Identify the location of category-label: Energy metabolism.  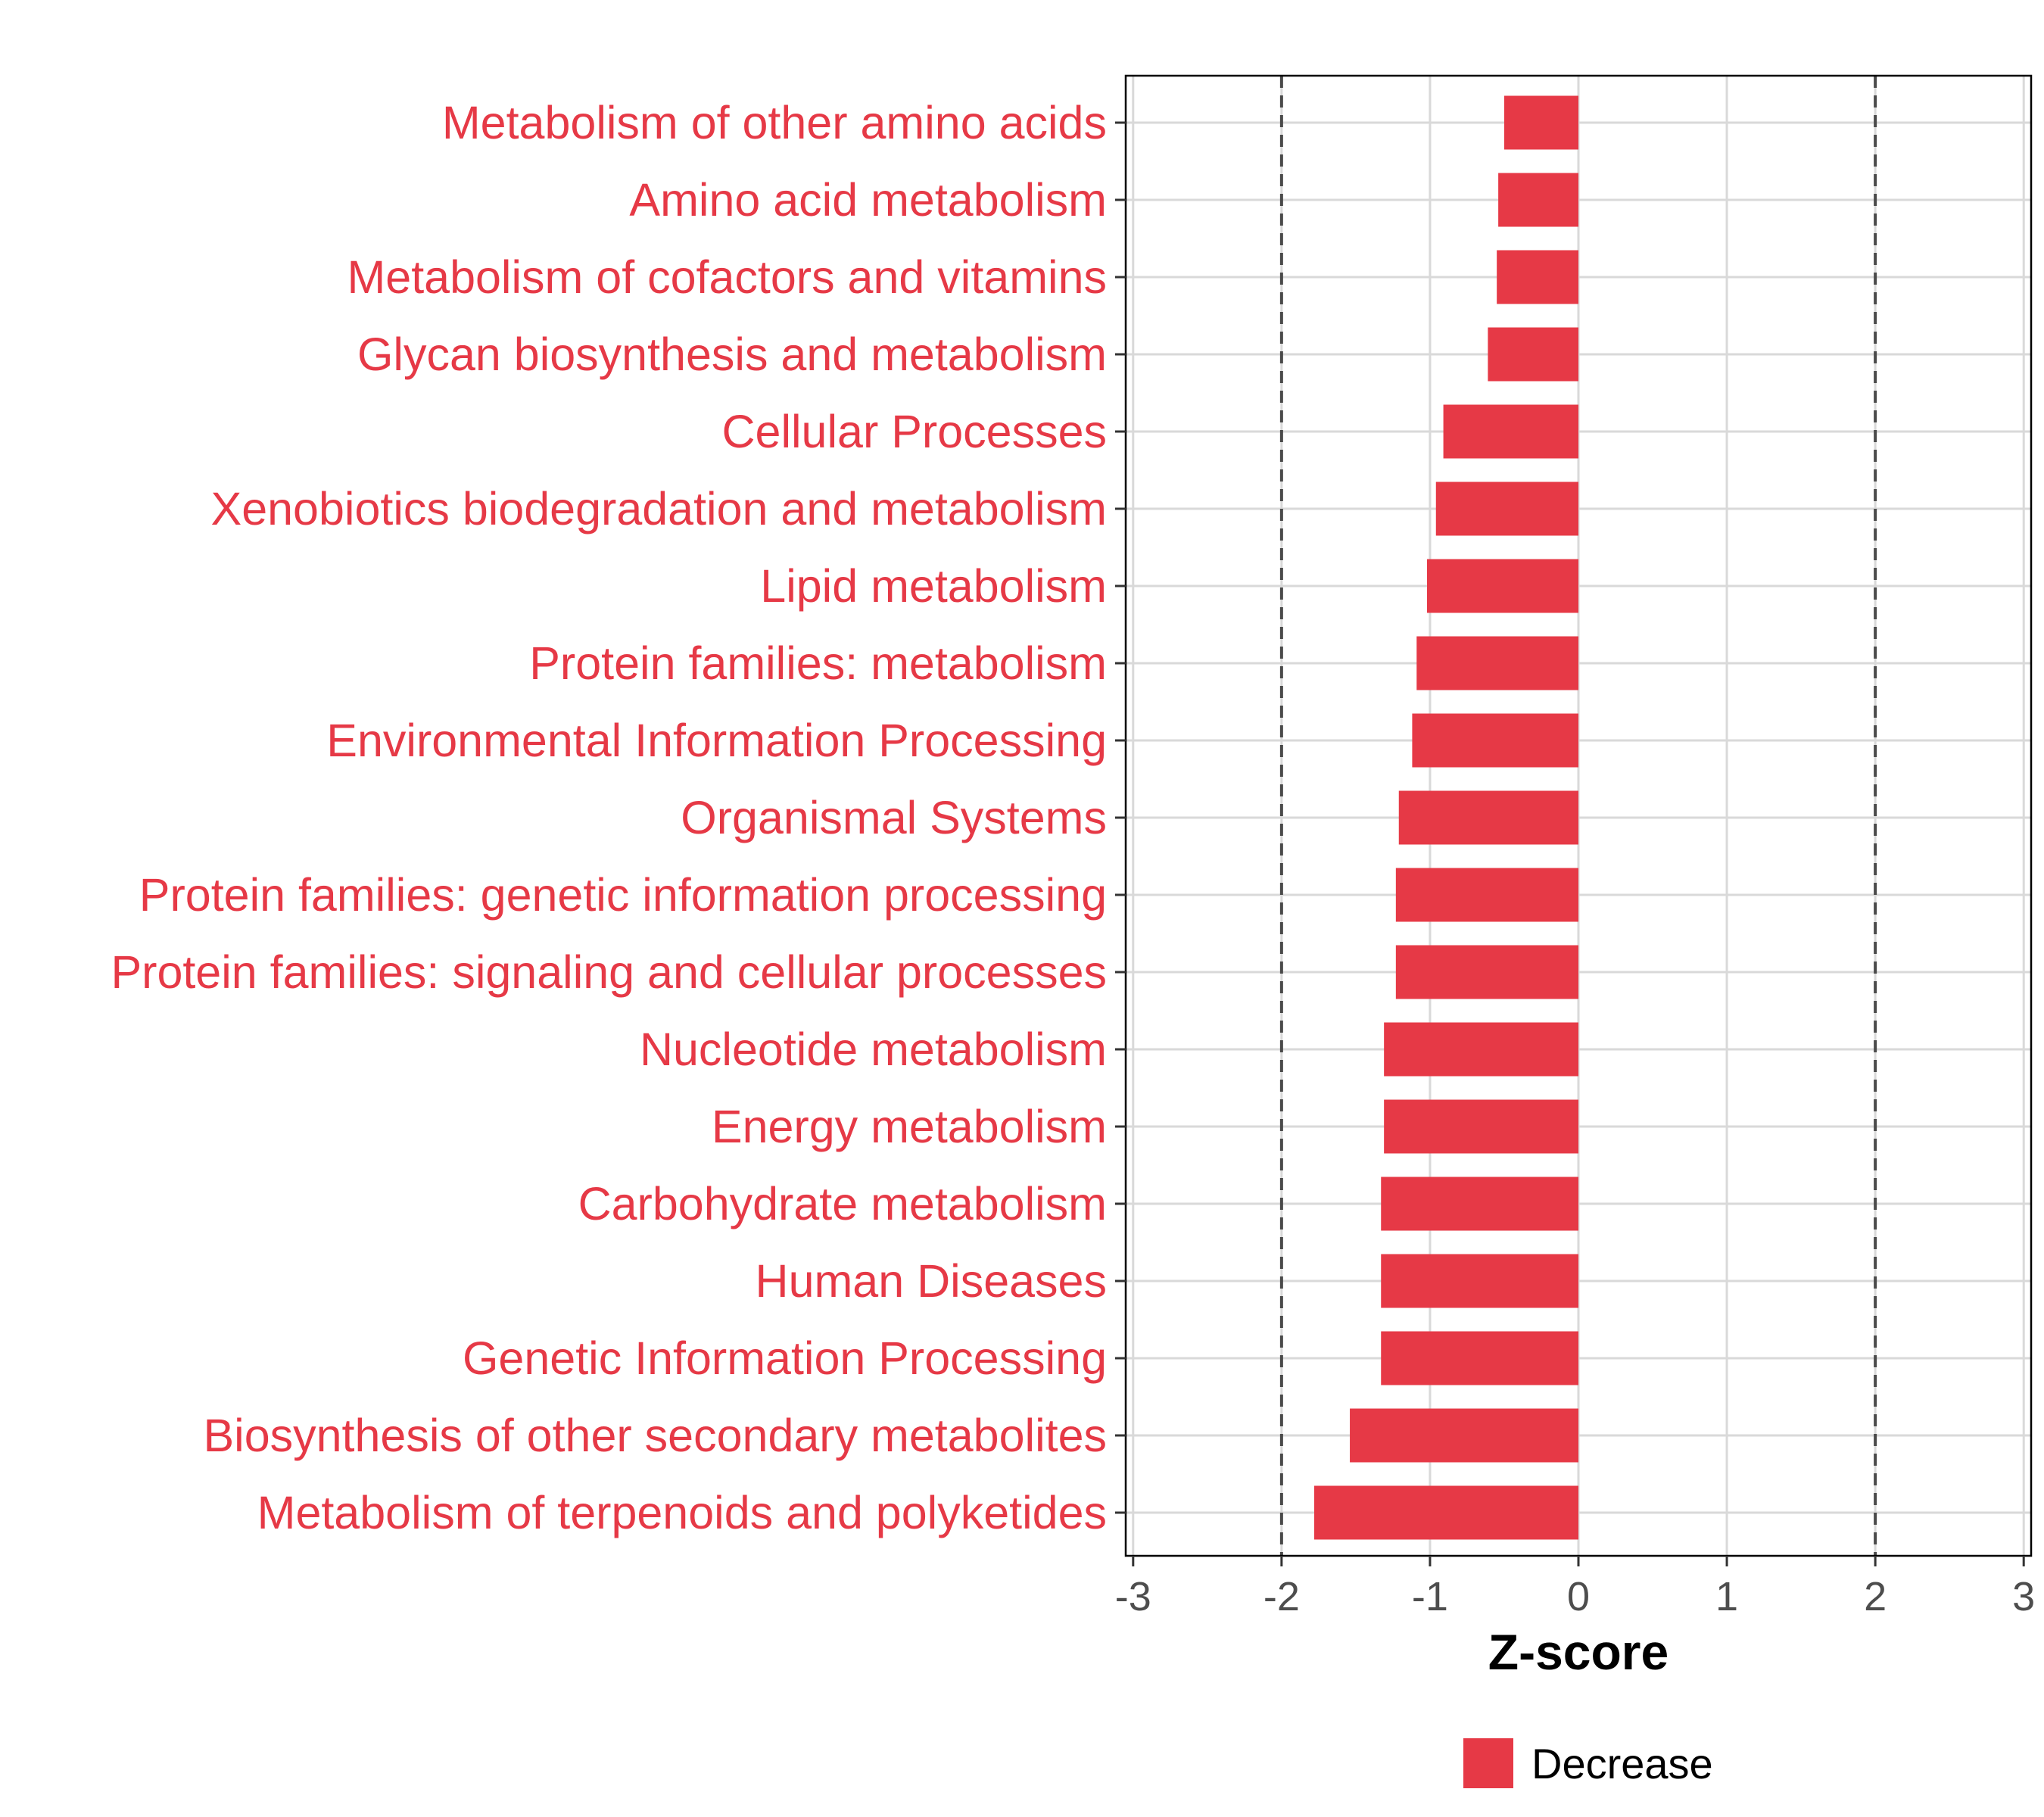
(909, 1126).